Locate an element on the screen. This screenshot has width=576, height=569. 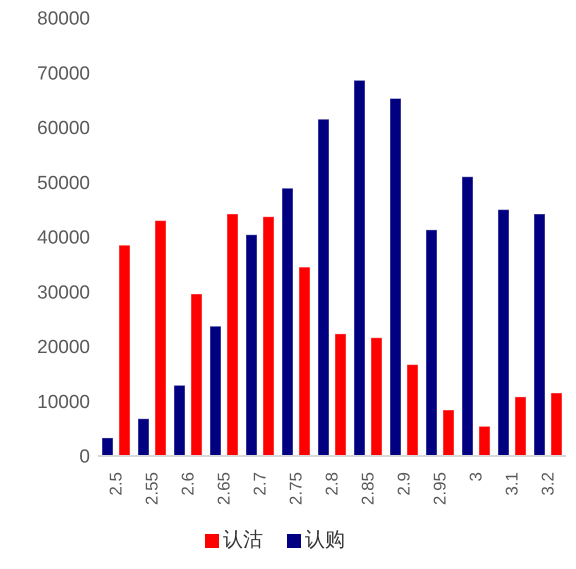
x-tick-label: 3 is located at coordinates (476, 477).